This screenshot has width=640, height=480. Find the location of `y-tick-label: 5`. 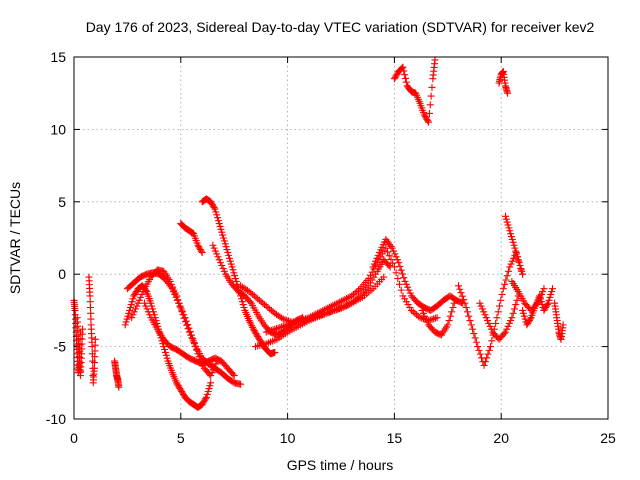

y-tick-label: 5 is located at coordinates (62, 202).